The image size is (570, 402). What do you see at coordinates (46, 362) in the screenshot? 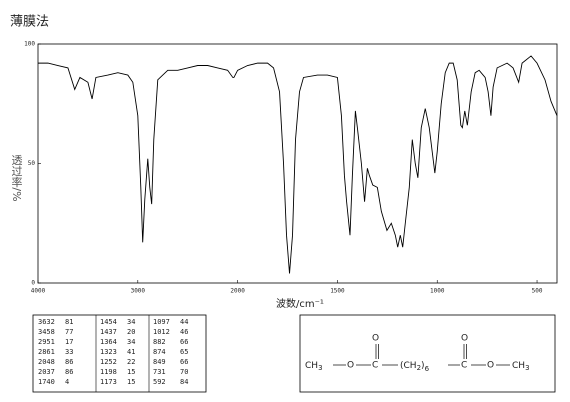
I see `peak-cell: 2048` at bounding box center [46, 362].